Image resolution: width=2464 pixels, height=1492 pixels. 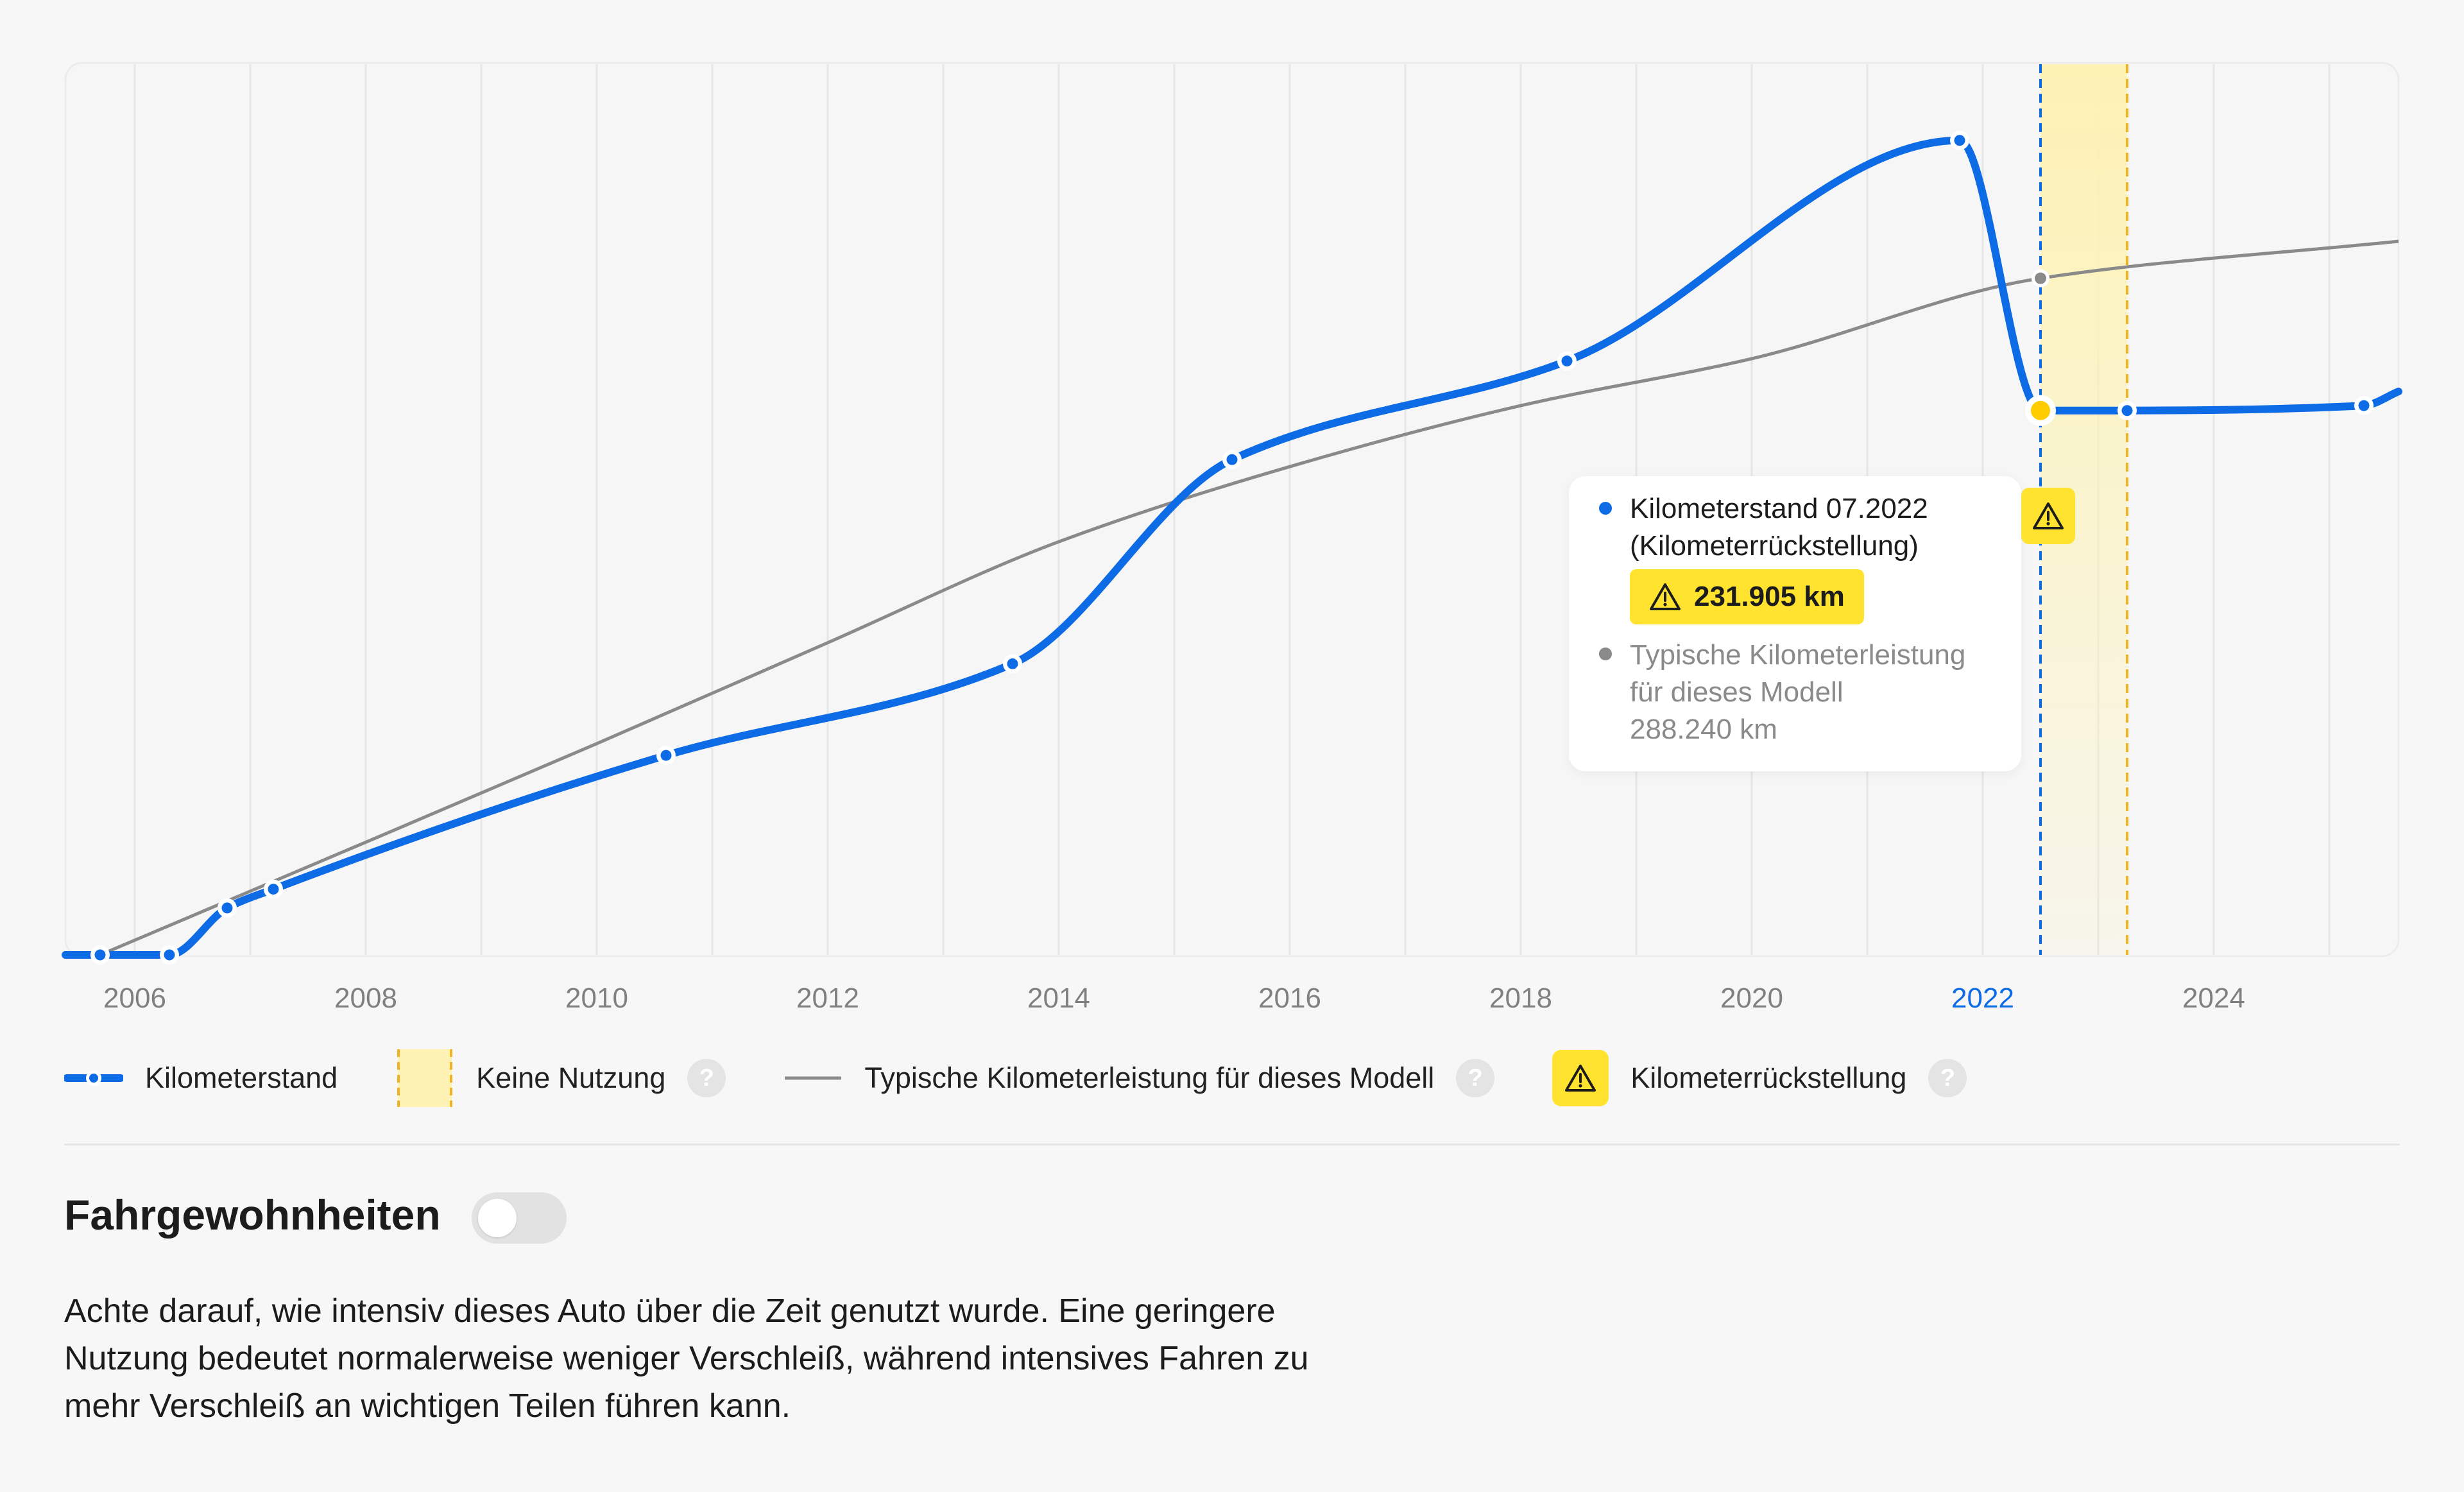 I want to click on legend-item-no-use: Keine Nutzung ?, so click(x=561, y=1078).